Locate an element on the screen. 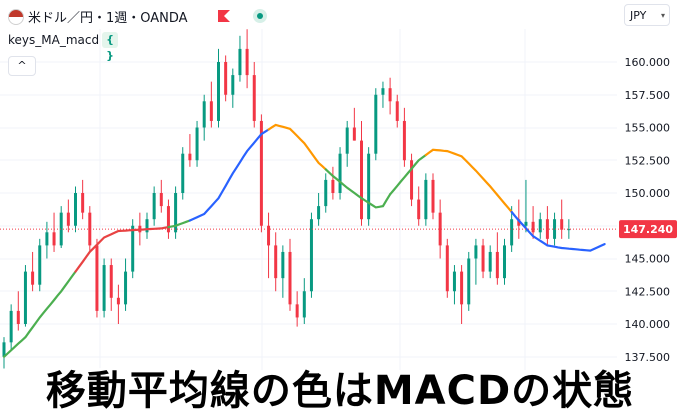 This screenshot has width=680, height=420. indicator-code-icon: { } is located at coordinates (110, 47).